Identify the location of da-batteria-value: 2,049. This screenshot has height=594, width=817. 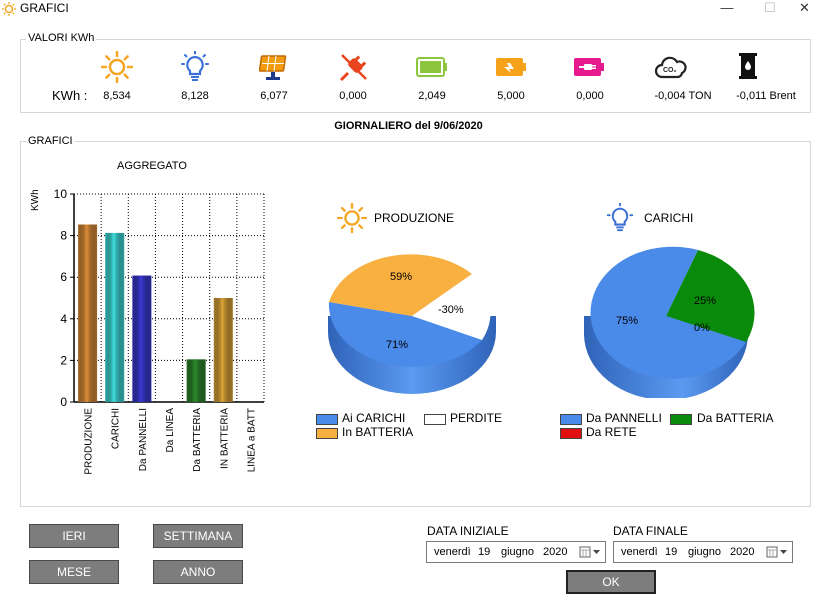
(432, 96).